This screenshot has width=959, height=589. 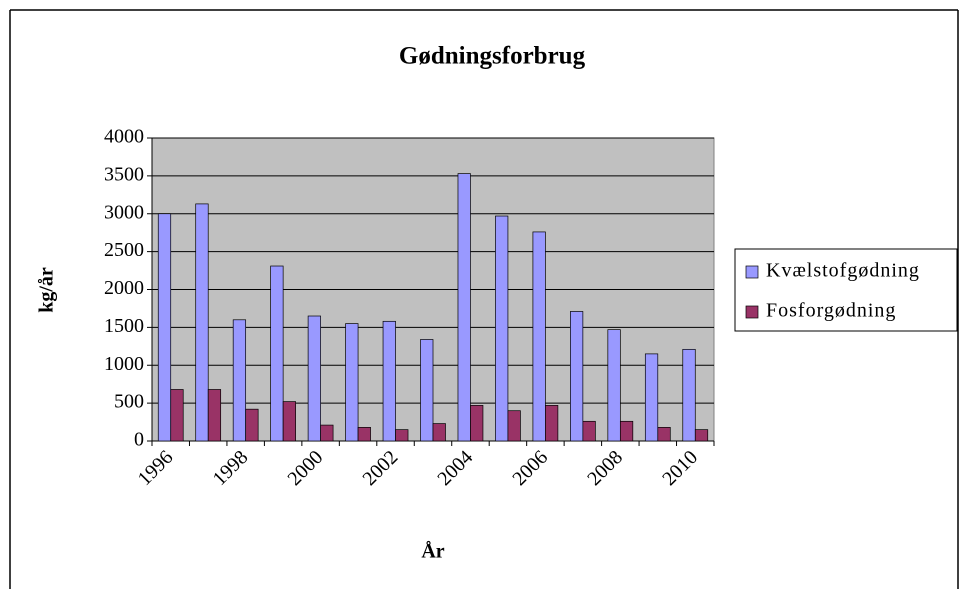 What do you see at coordinates (124, 137) in the screenshot?
I see `y-tick-label: 4000` at bounding box center [124, 137].